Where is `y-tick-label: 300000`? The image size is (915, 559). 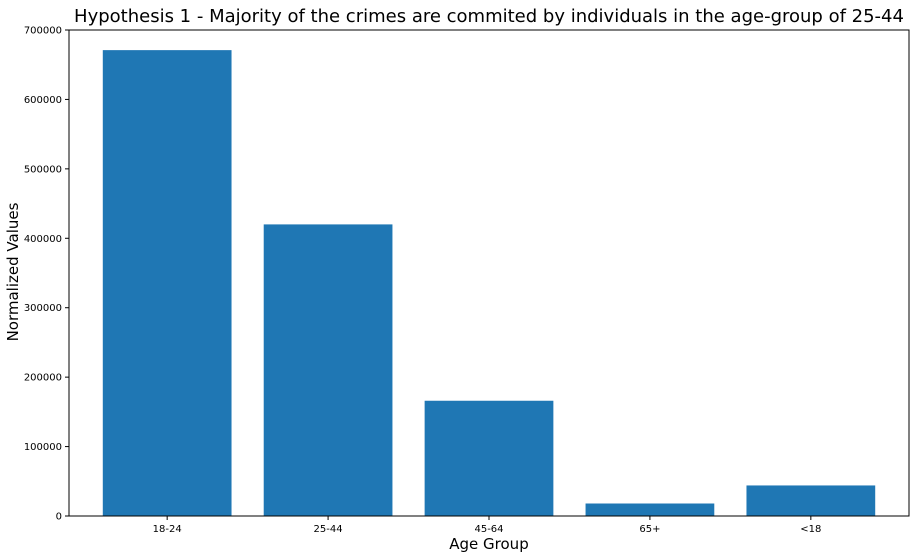 y-tick-label: 300000 is located at coordinates (43, 308).